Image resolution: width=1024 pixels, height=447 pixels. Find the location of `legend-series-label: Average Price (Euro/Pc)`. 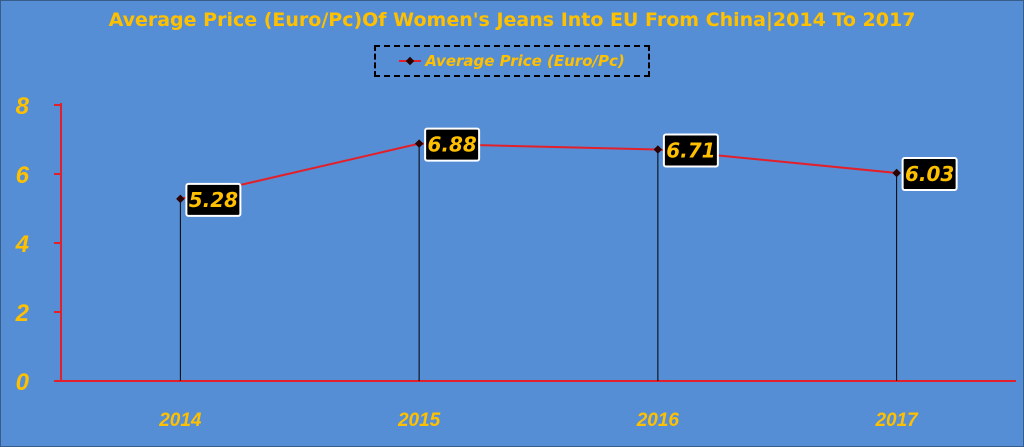

legend-series-label: Average Price (Euro/Pc) is located at coordinates (525, 61).